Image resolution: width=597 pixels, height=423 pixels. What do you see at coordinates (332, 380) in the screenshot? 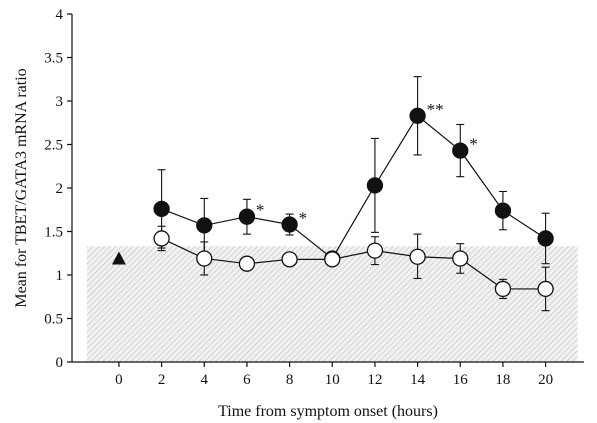
I see `x-tick-label: 10` at bounding box center [332, 380].